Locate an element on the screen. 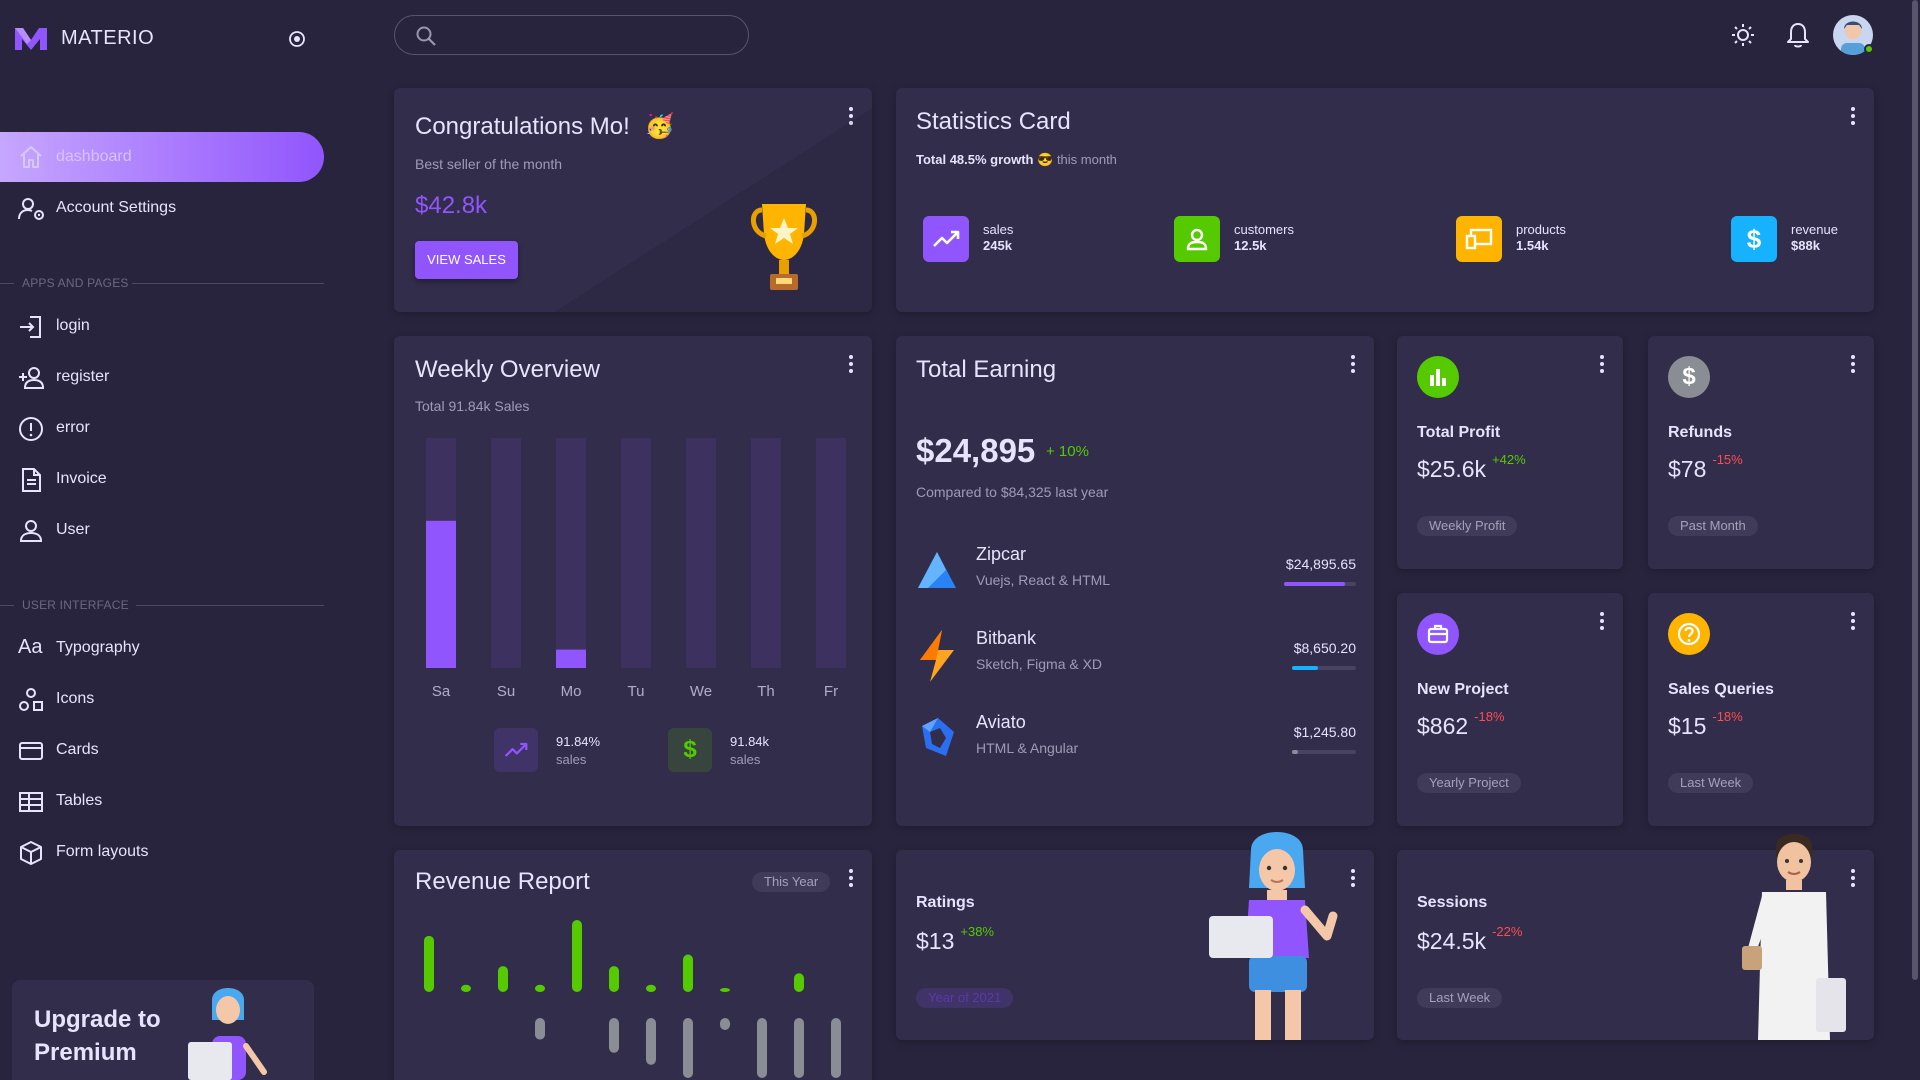 Image resolution: width=1920 pixels, height=1080 pixels. sidebar-item-login: login is located at coordinates (162, 326).